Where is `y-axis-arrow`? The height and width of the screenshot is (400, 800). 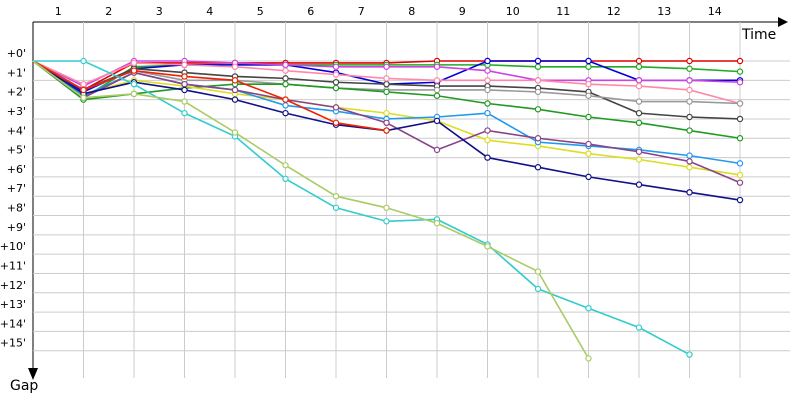 y-axis-arrow is located at coordinates (33, 374).